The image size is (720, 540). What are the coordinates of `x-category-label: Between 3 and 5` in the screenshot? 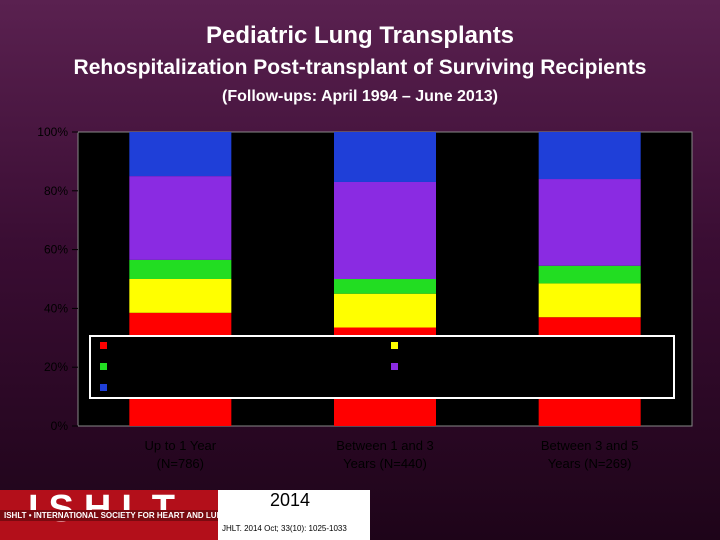 It's located at (590, 445).